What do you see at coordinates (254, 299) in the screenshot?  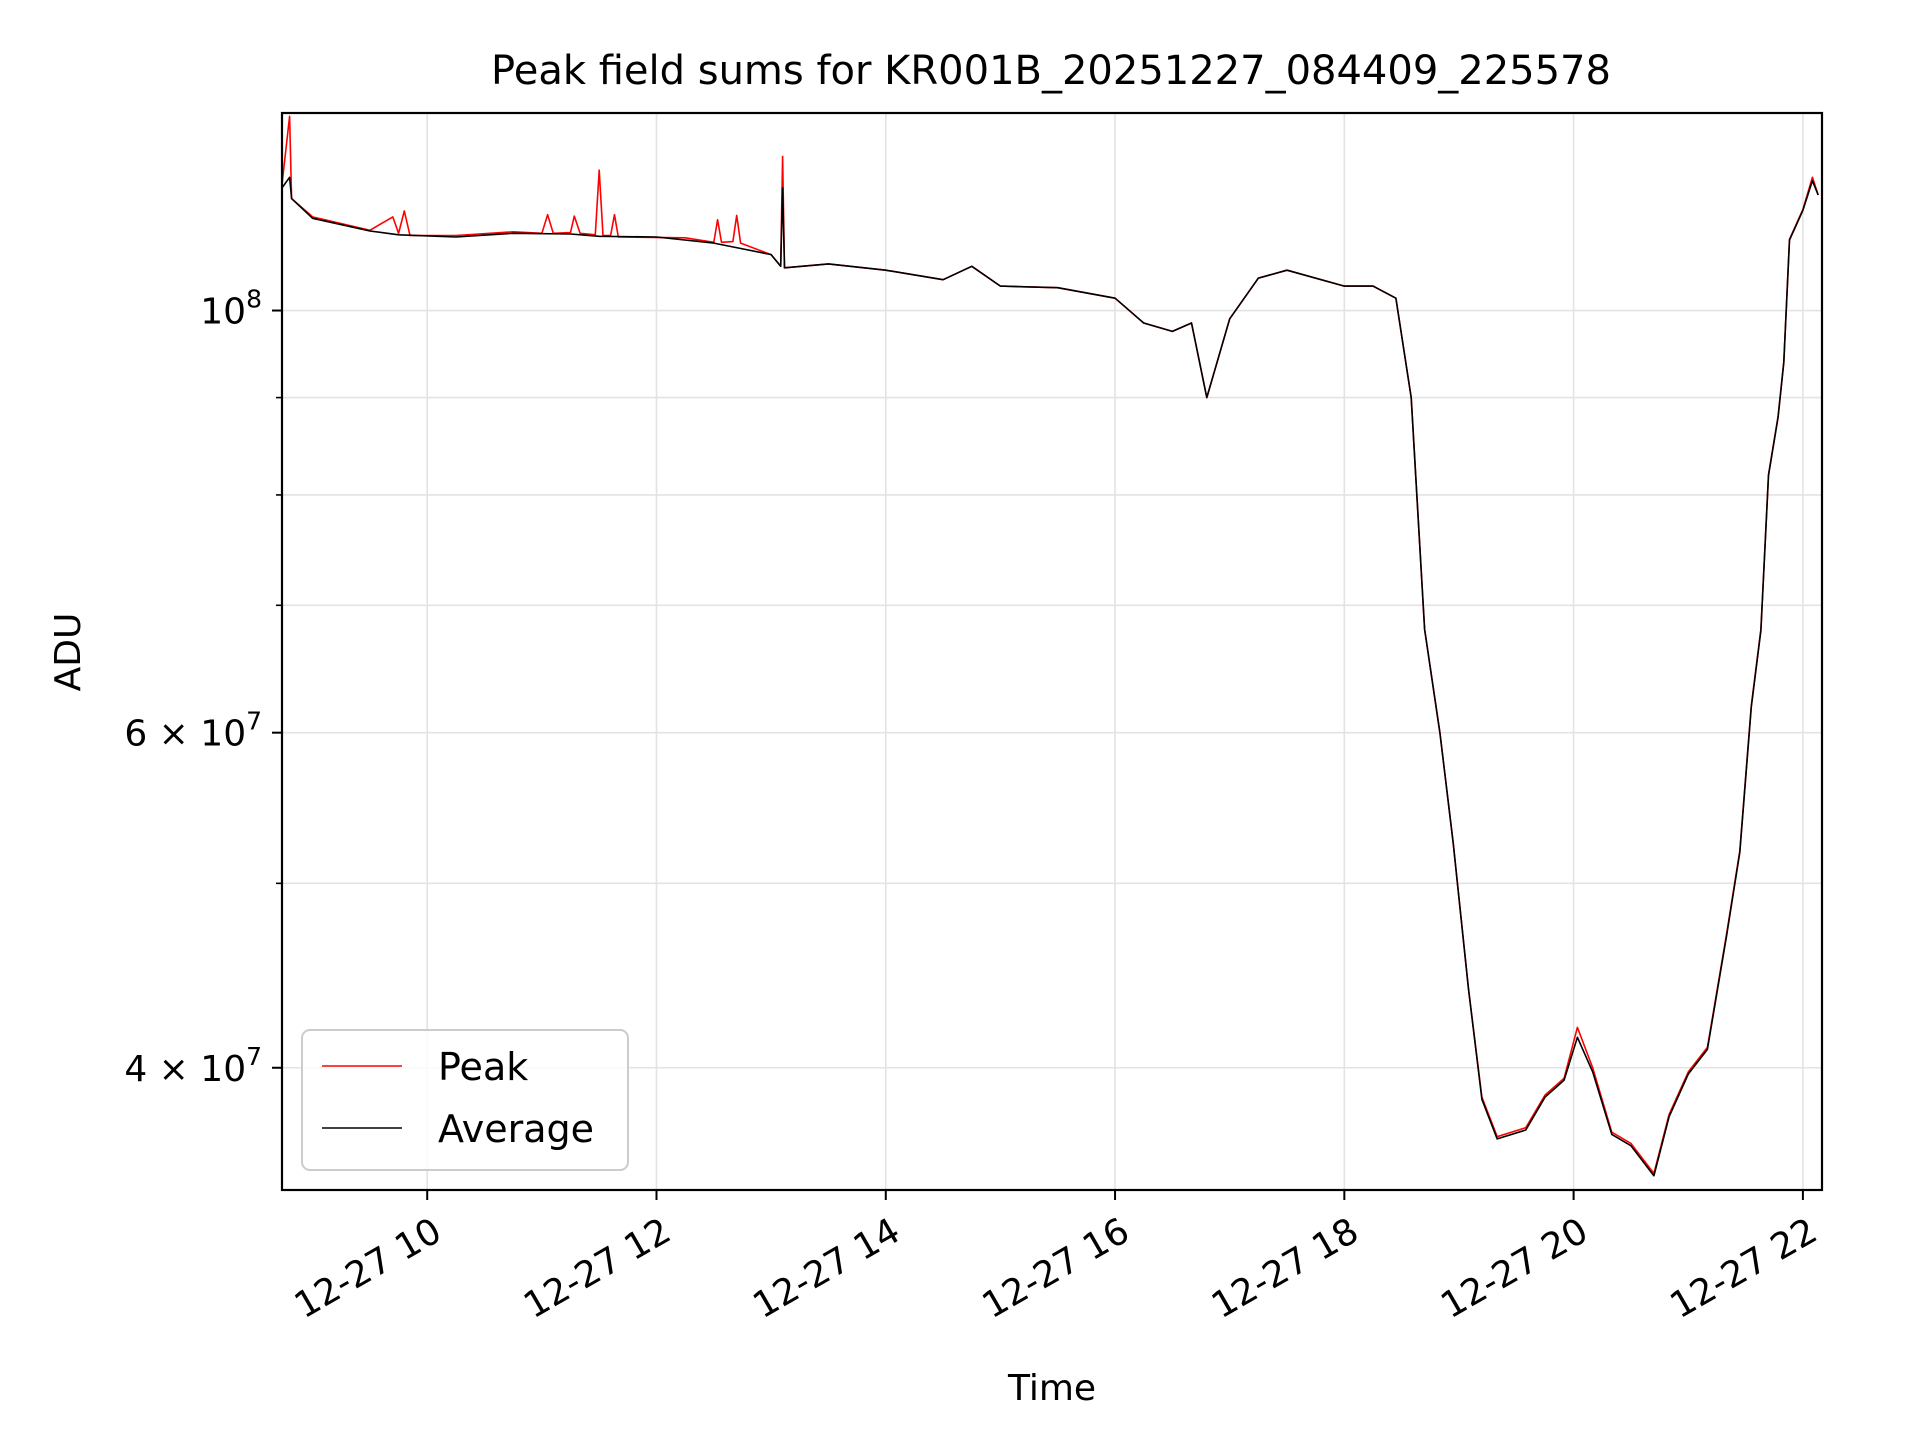 I see `y-tick-label-exponent: 8` at bounding box center [254, 299].